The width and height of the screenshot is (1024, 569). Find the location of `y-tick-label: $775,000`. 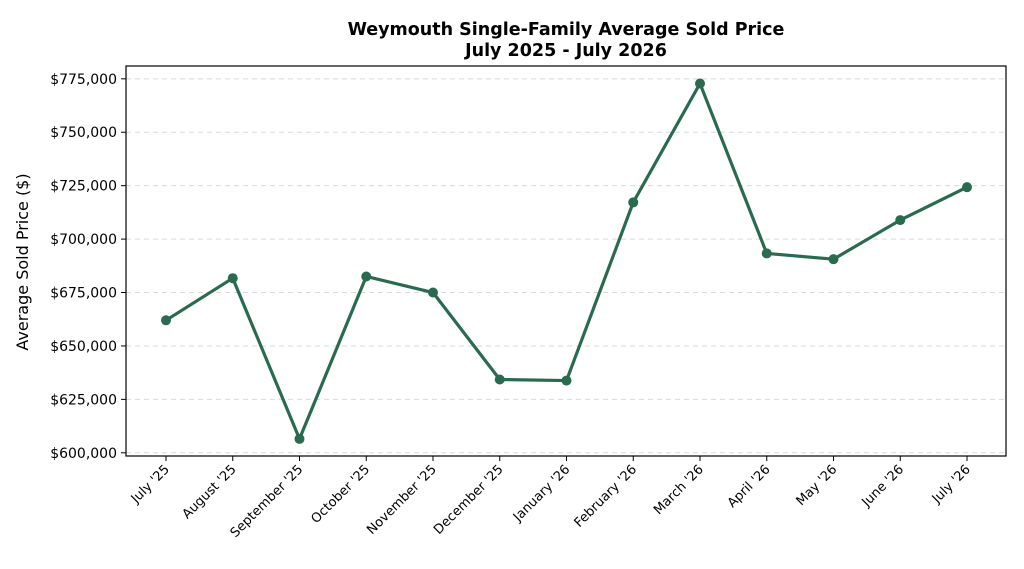

y-tick-label: $775,000 is located at coordinates (83, 80).